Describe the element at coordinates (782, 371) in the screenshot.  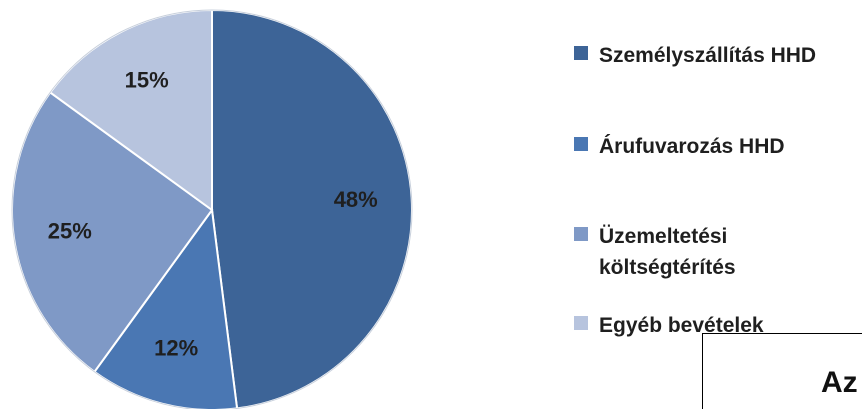
I see `overlay-text-box: Az` at that location.